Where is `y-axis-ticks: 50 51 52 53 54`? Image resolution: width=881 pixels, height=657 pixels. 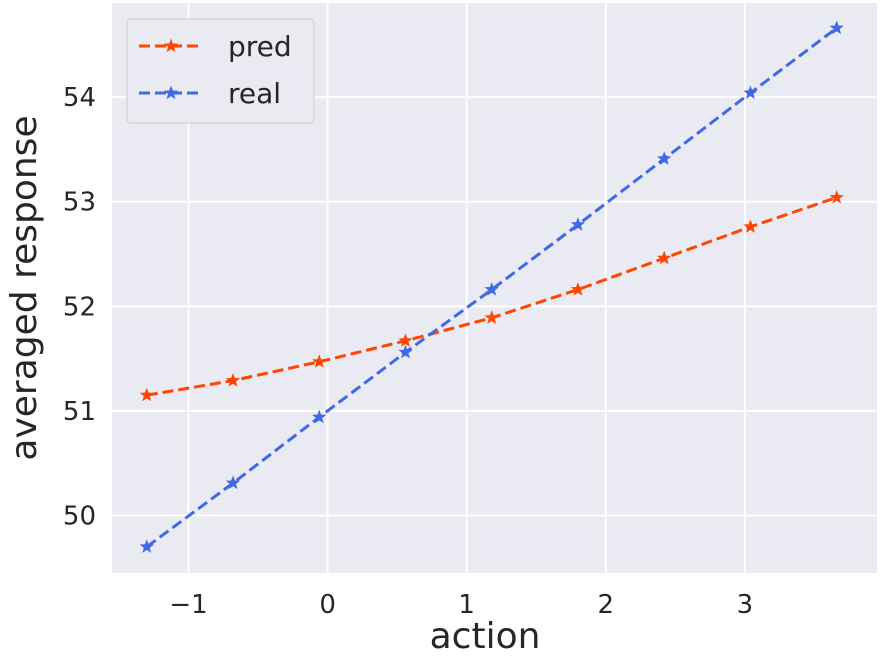
y-axis-ticks: 50 51 52 53 54 is located at coordinates (79, 307).